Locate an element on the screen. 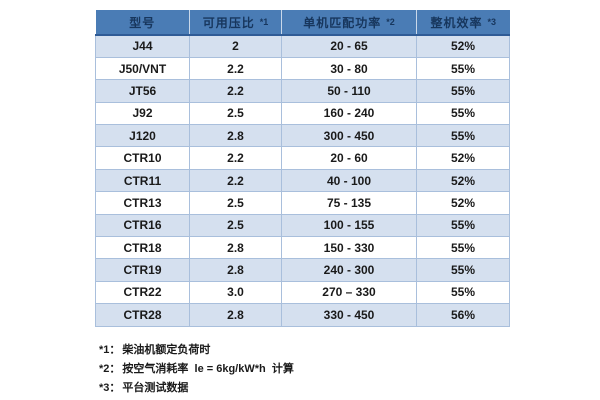 The height and width of the screenshot is (400, 600). table-row: CTR11 2.2 40 - 100 52% is located at coordinates (302, 180).